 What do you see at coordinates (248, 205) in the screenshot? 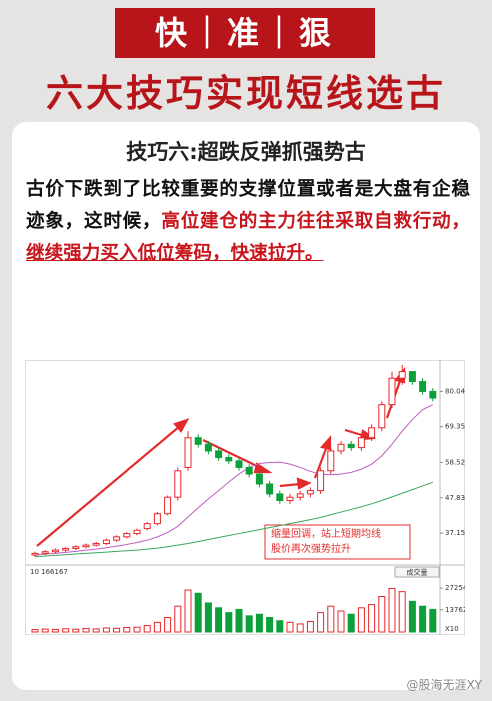
I see `paragraph-segment: 古价下跌到了比较重要的支撑位置或者是大盘有企稳迹象，这时候，` at bounding box center [248, 205].